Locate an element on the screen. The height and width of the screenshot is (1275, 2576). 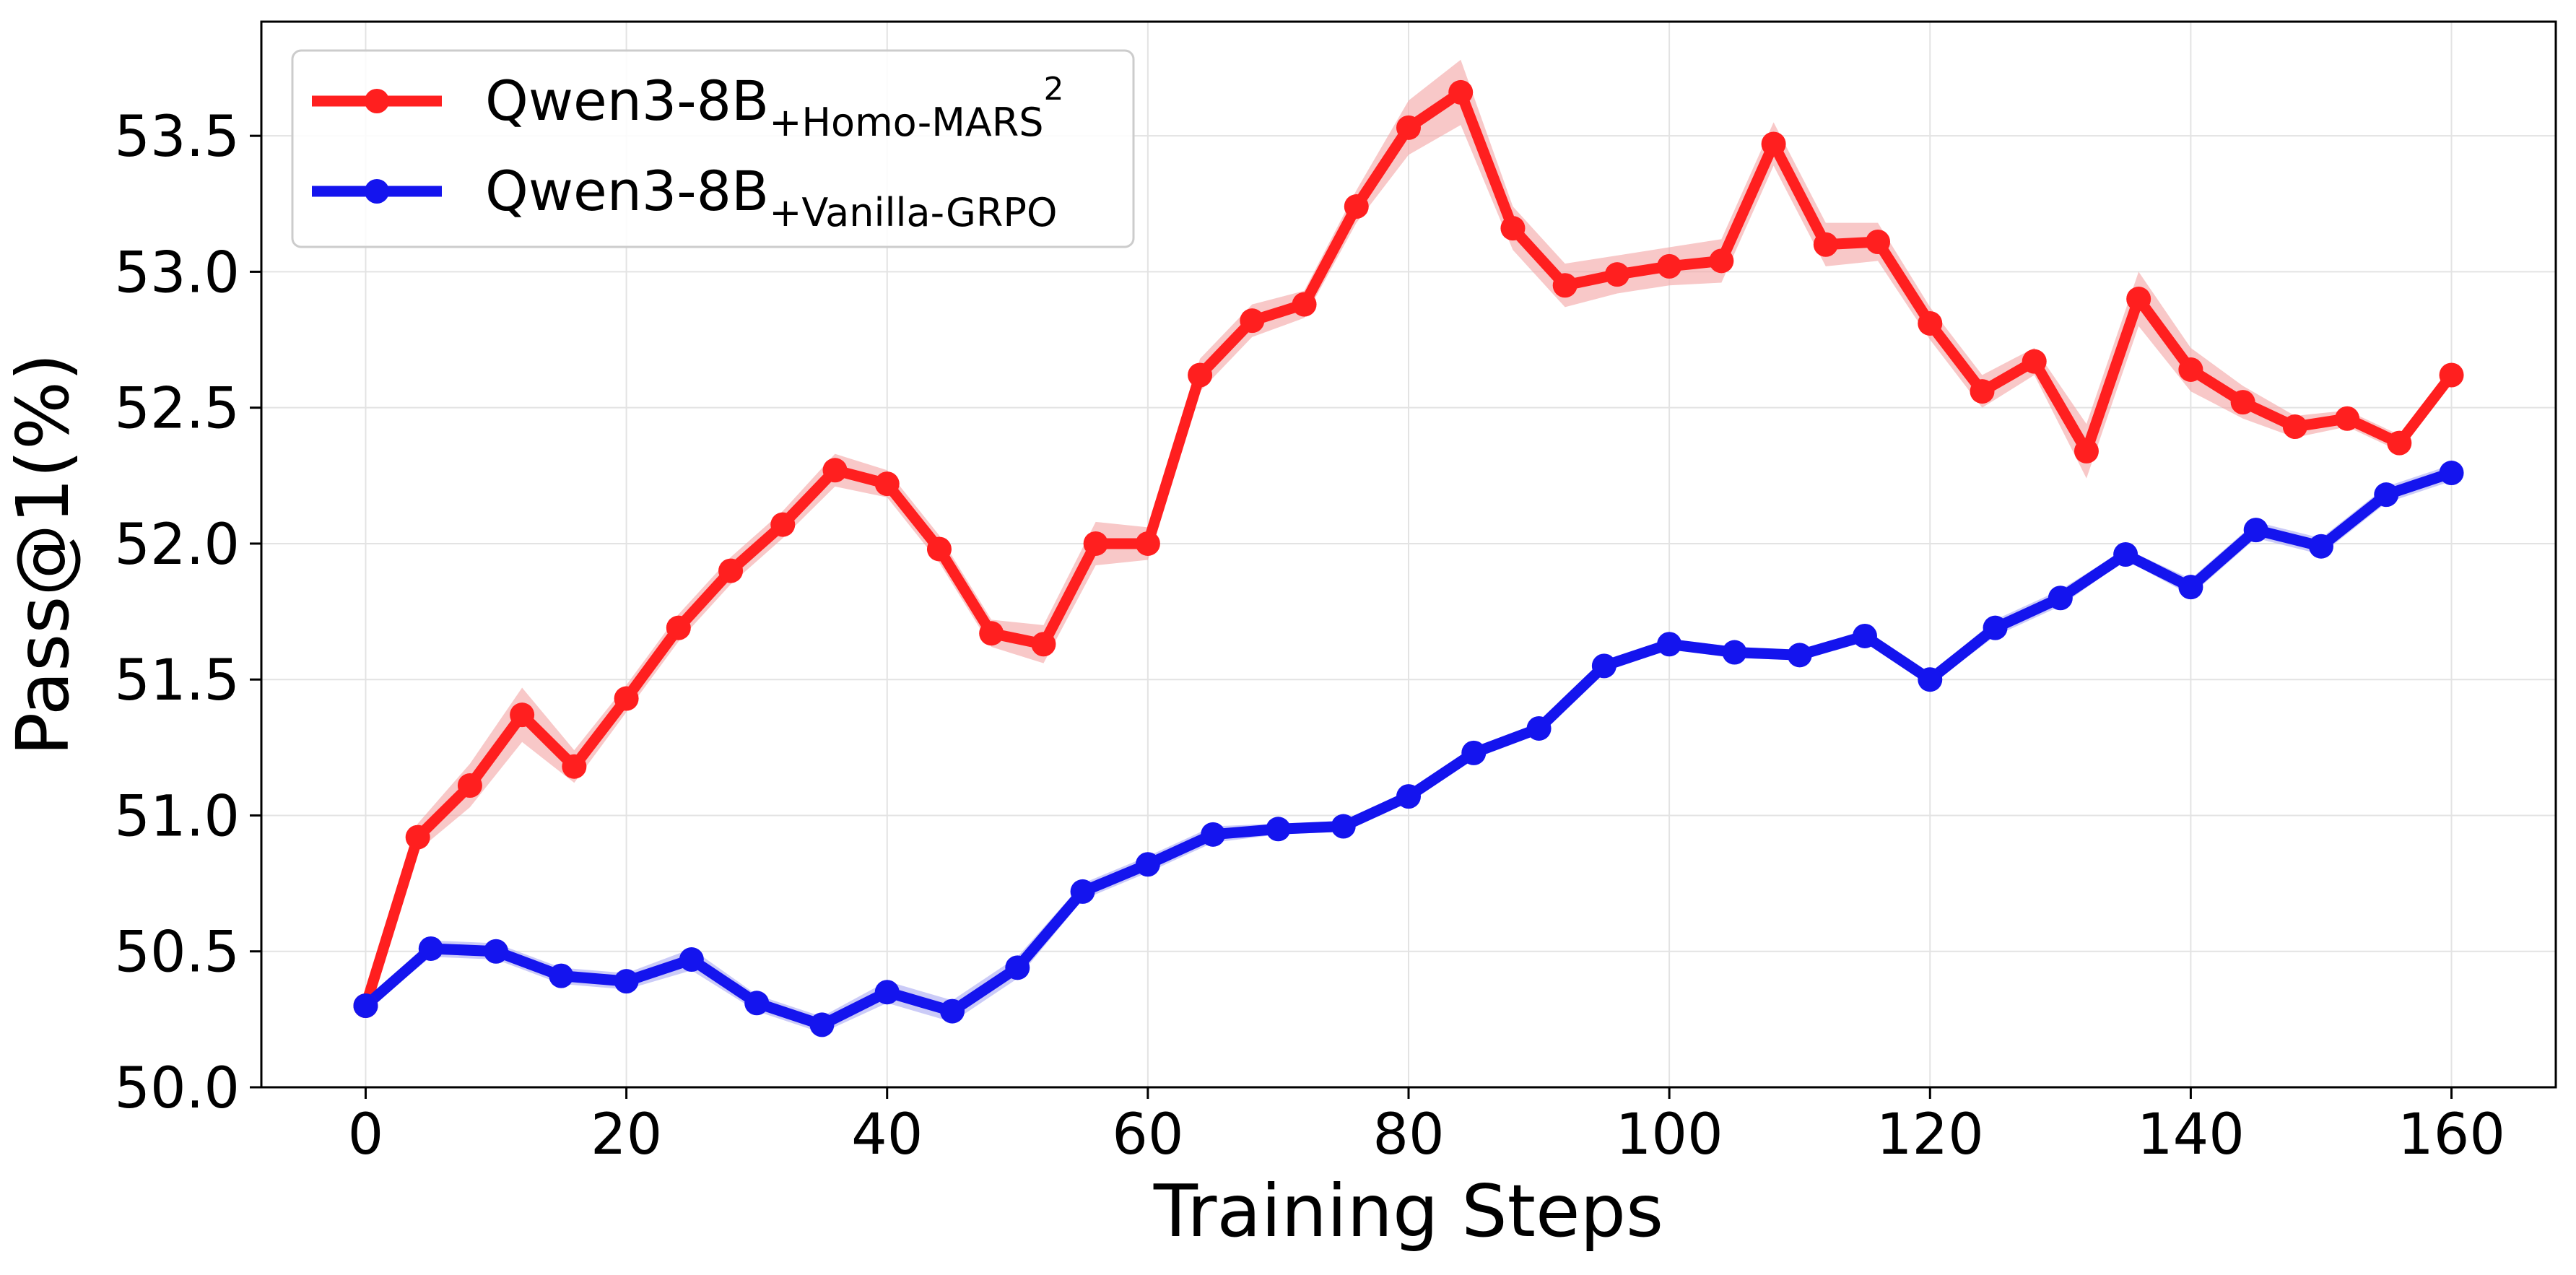
legend-item-0: Qwen3-8B+Homo-MARS2 is located at coordinates (688, 107).